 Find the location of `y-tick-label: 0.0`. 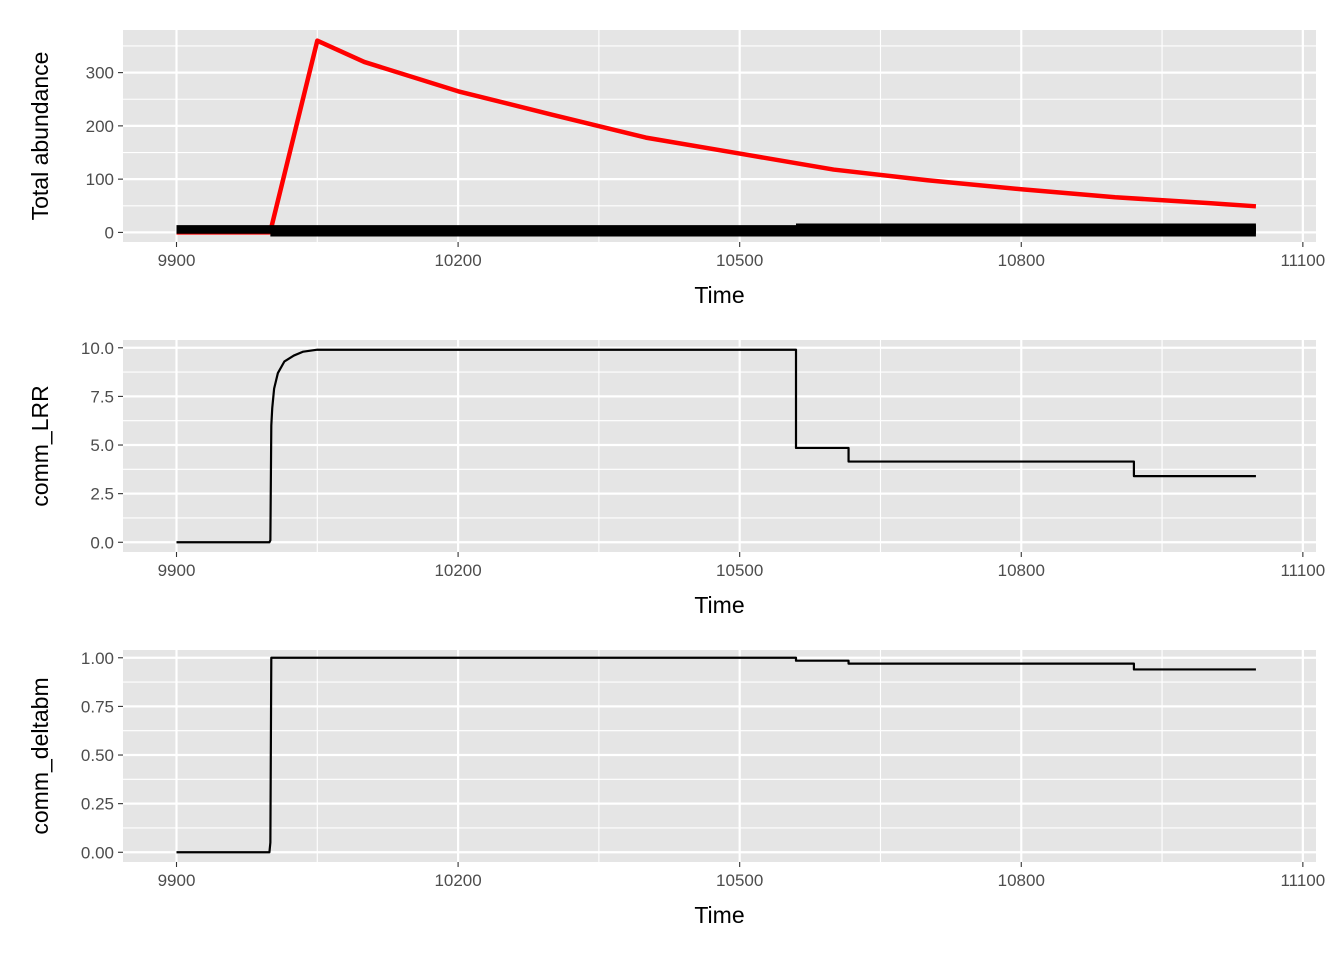

y-tick-label: 0.0 is located at coordinates (102, 542).